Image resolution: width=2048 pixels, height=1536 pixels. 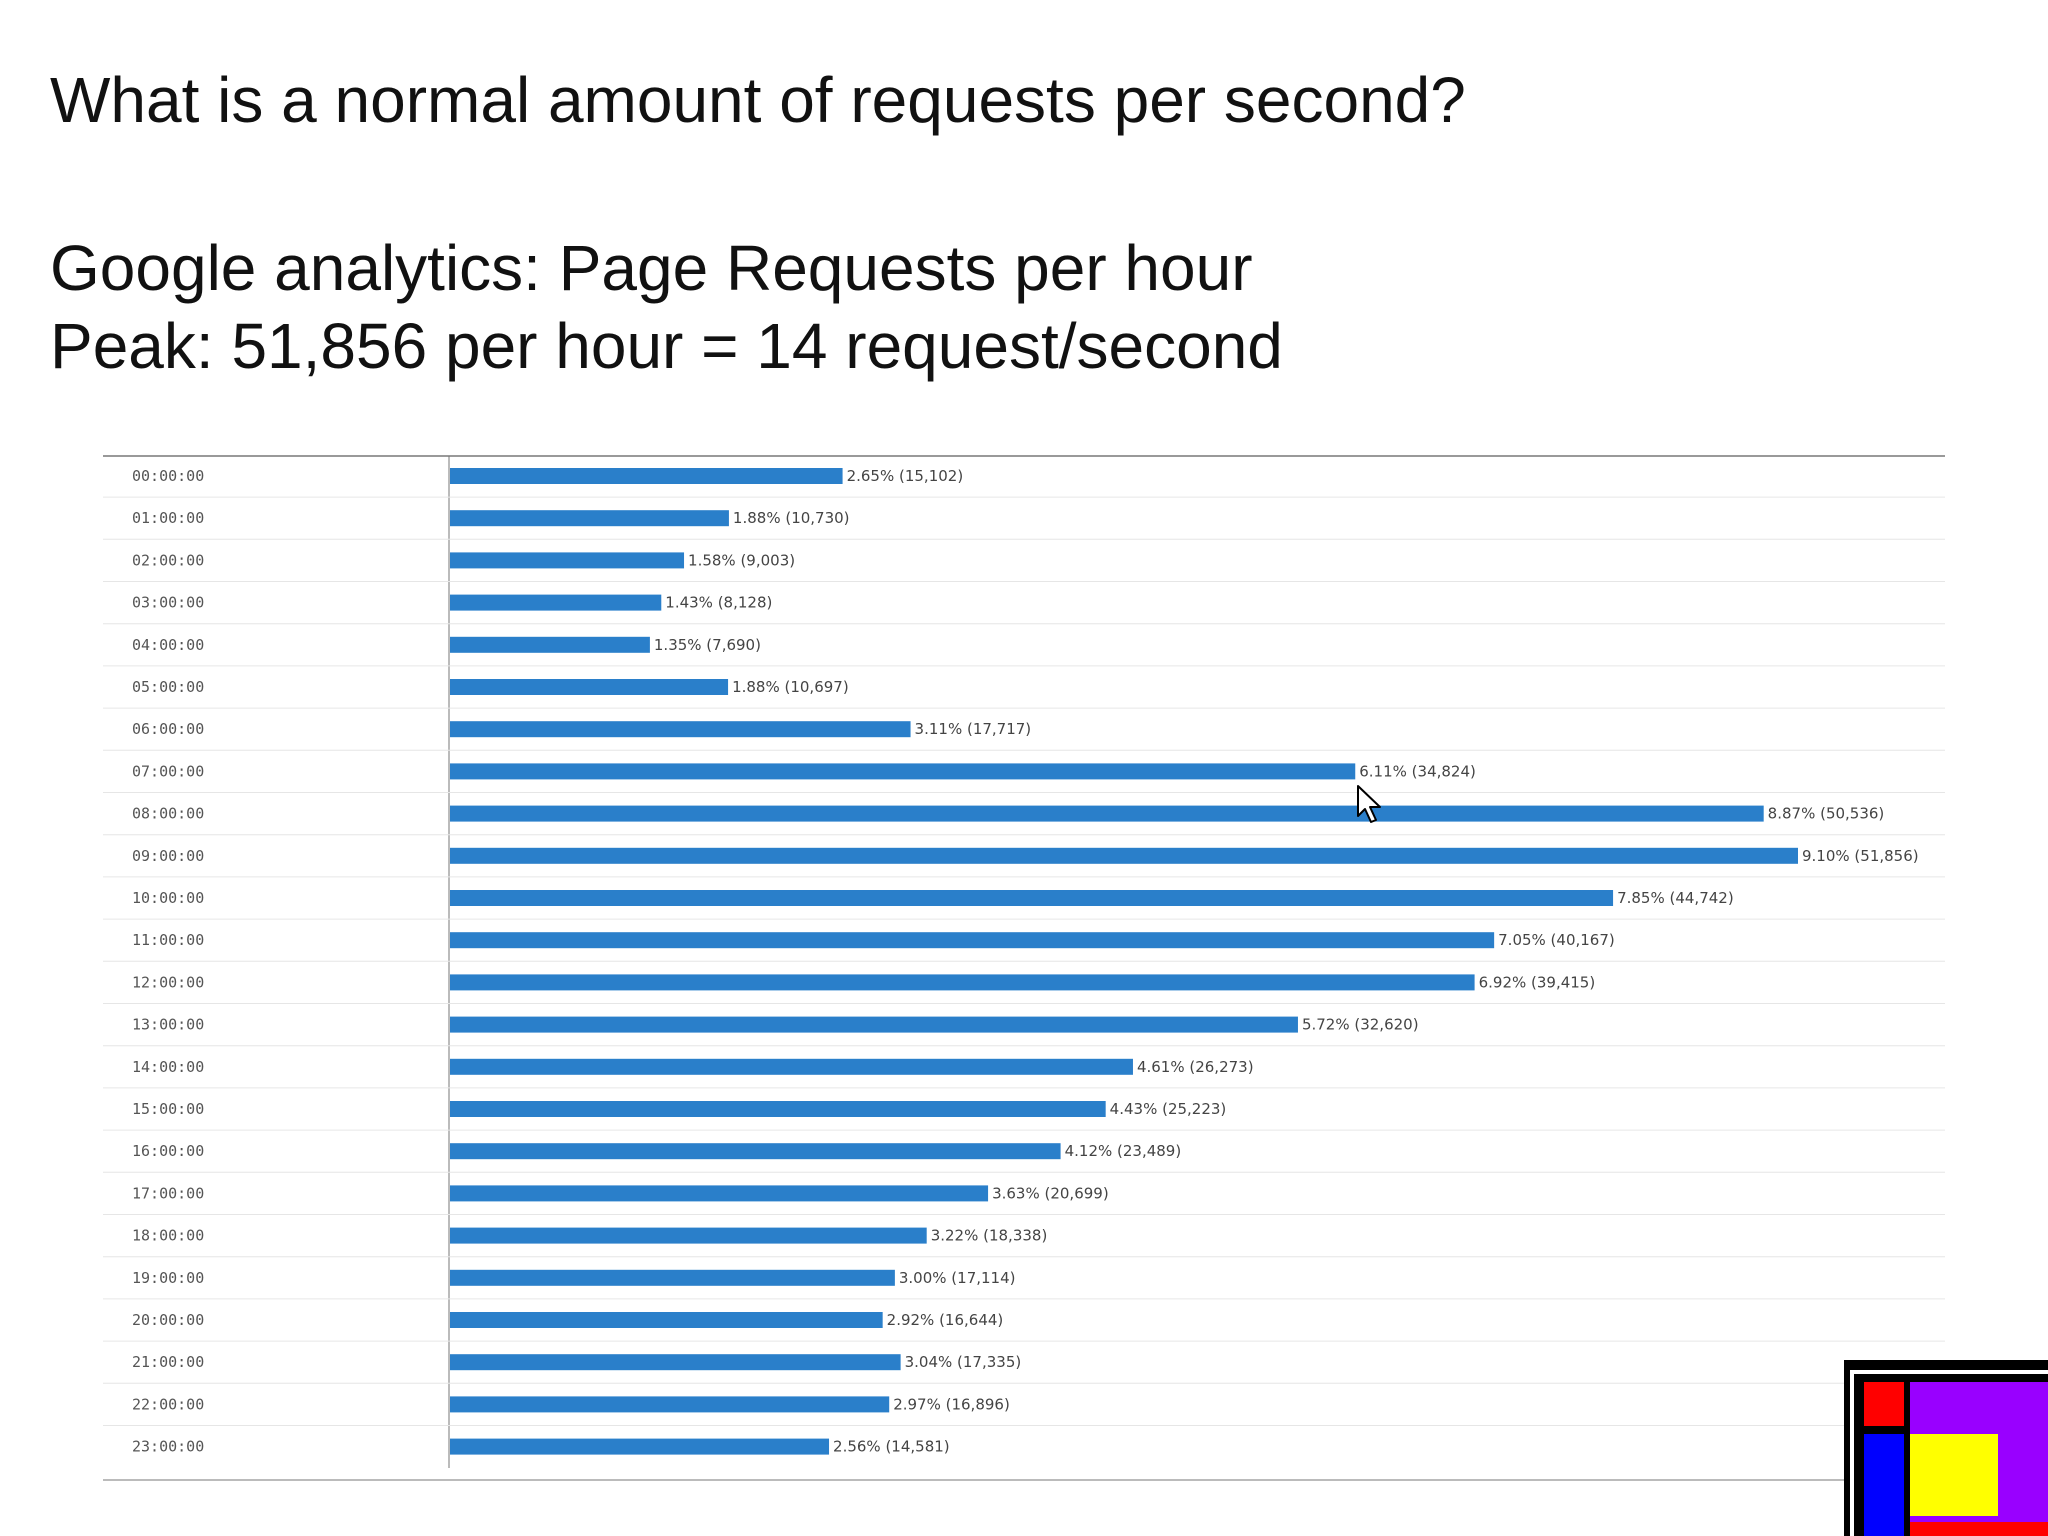 I want to click on row-label-18: 18:00:00, so click(x=168, y=1236).